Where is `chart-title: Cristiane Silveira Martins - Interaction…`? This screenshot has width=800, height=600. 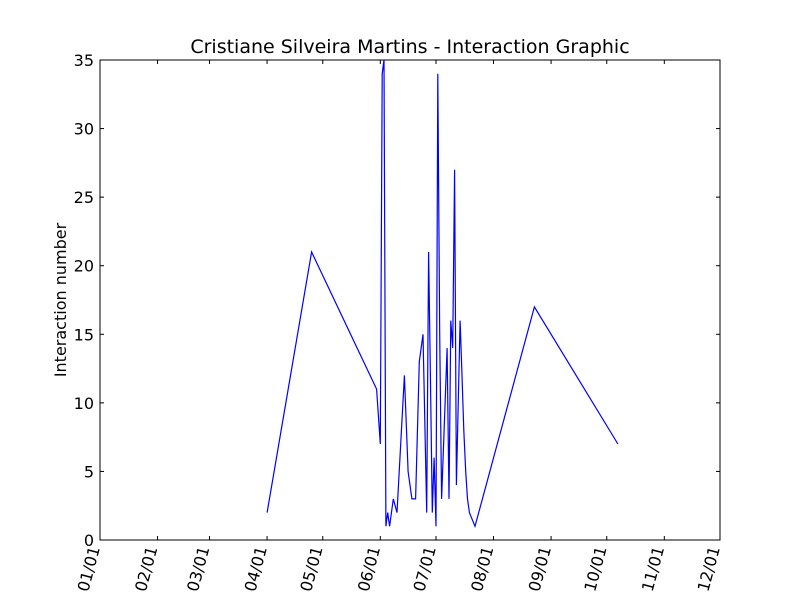
chart-title: Cristiane Silveira Martins - Interaction… is located at coordinates (409, 47).